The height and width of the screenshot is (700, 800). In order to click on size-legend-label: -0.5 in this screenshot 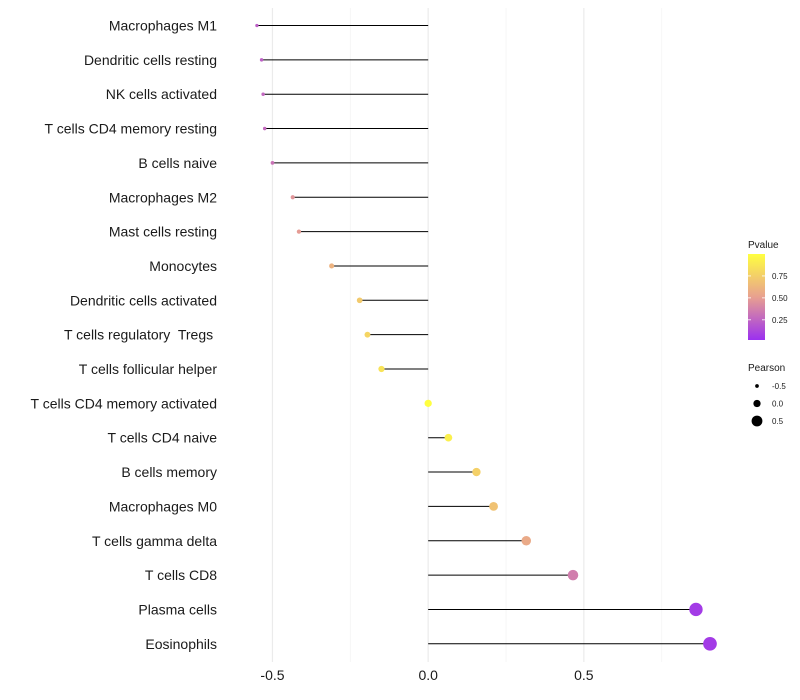, I will do `click(779, 386)`.